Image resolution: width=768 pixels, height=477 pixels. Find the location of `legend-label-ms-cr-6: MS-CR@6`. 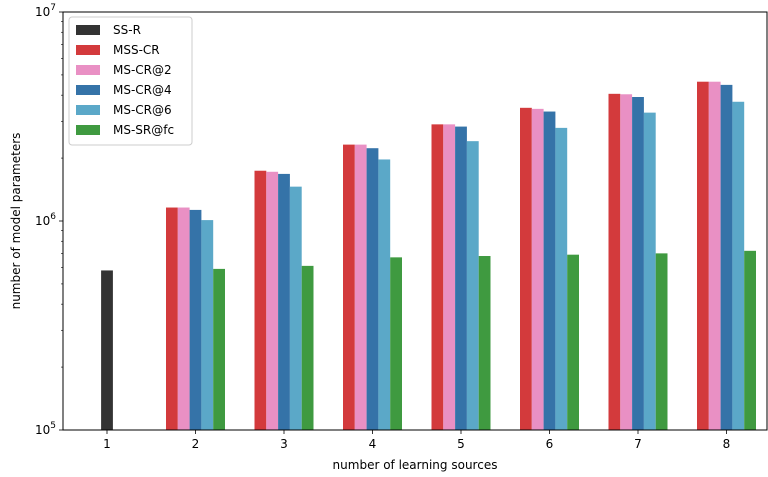

legend-label-ms-cr-6: MS-CR@6 is located at coordinates (142, 110).